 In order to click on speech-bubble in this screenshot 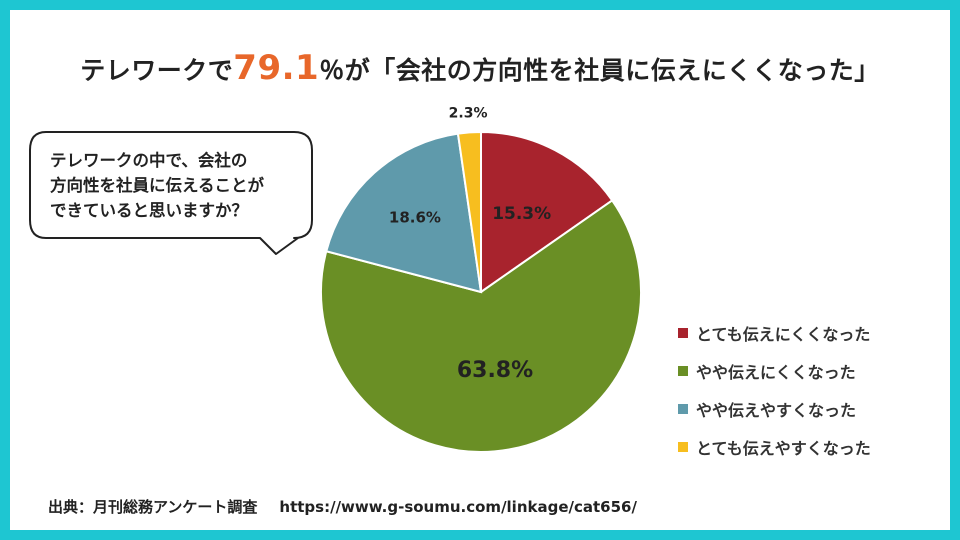, I will do `click(171, 193)`.